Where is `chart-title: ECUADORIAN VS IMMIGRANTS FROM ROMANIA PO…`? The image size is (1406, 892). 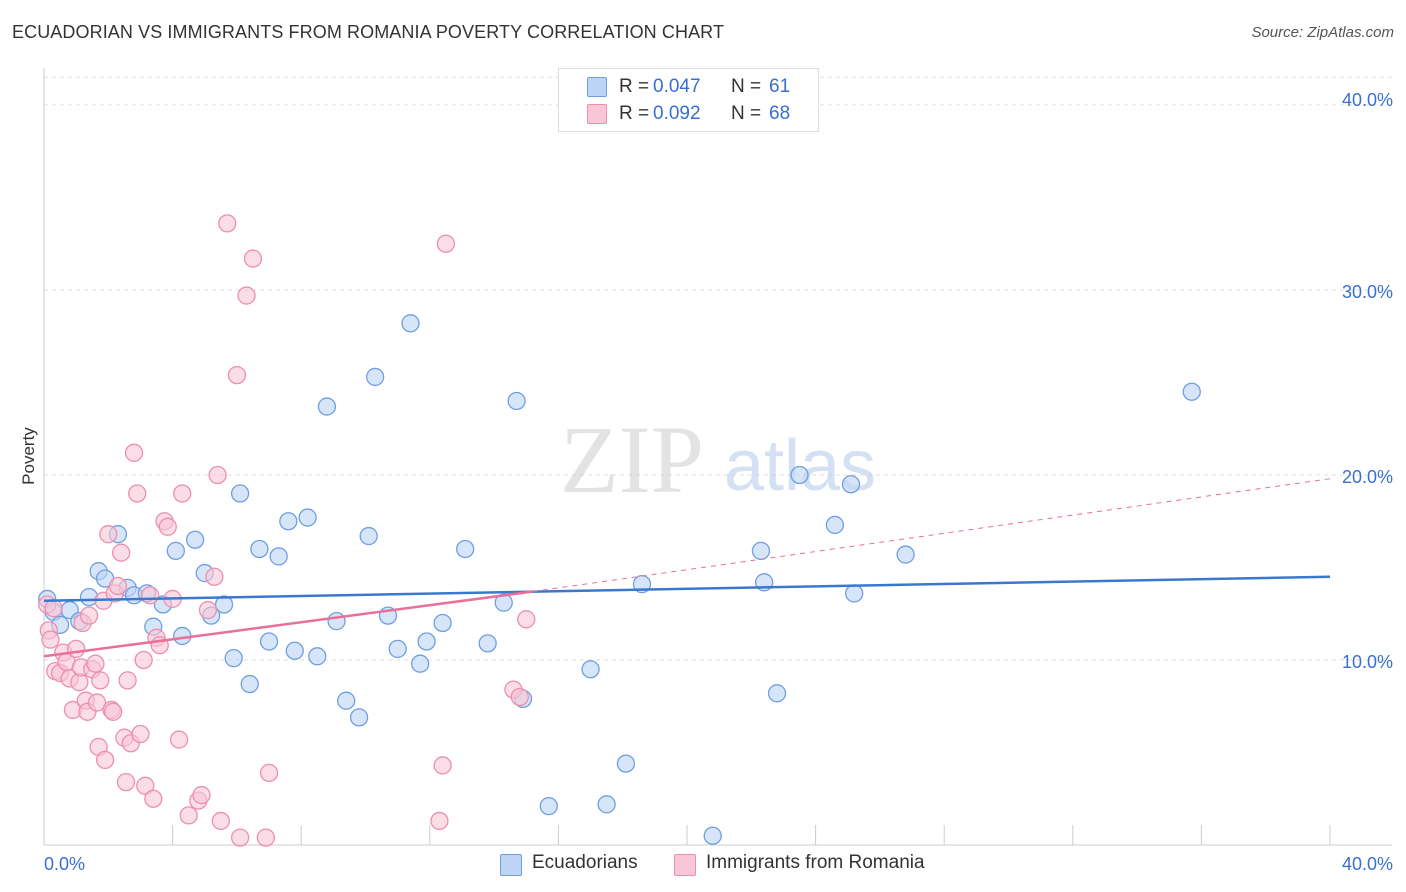
chart-title: ECUADORIAN VS IMMIGRANTS FROM ROMANIA PO… is located at coordinates (368, 32).